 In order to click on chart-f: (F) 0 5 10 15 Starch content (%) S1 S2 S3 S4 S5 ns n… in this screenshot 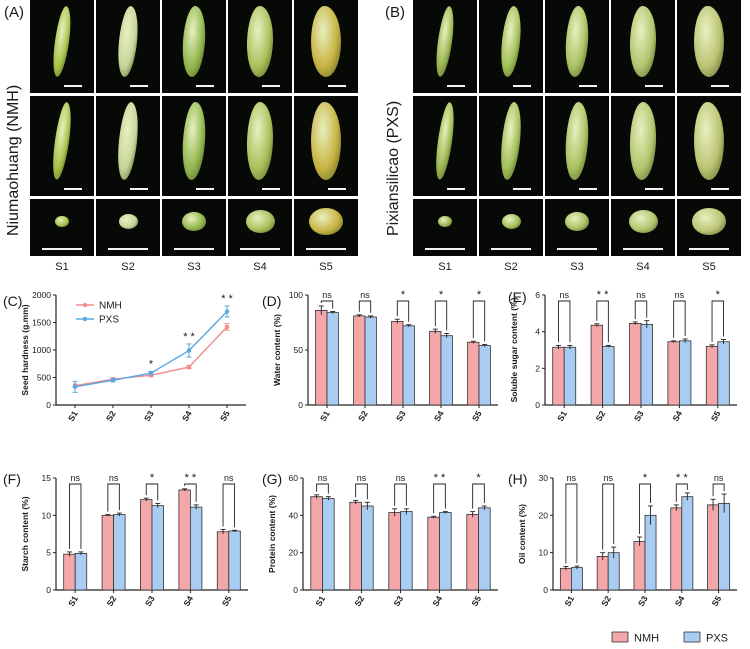, I will do `click(125, 539)`.